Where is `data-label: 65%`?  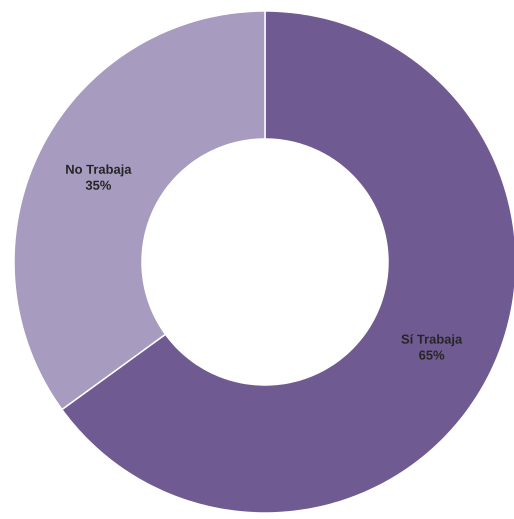 data-label: 65% is located at coordinates (431, 355).